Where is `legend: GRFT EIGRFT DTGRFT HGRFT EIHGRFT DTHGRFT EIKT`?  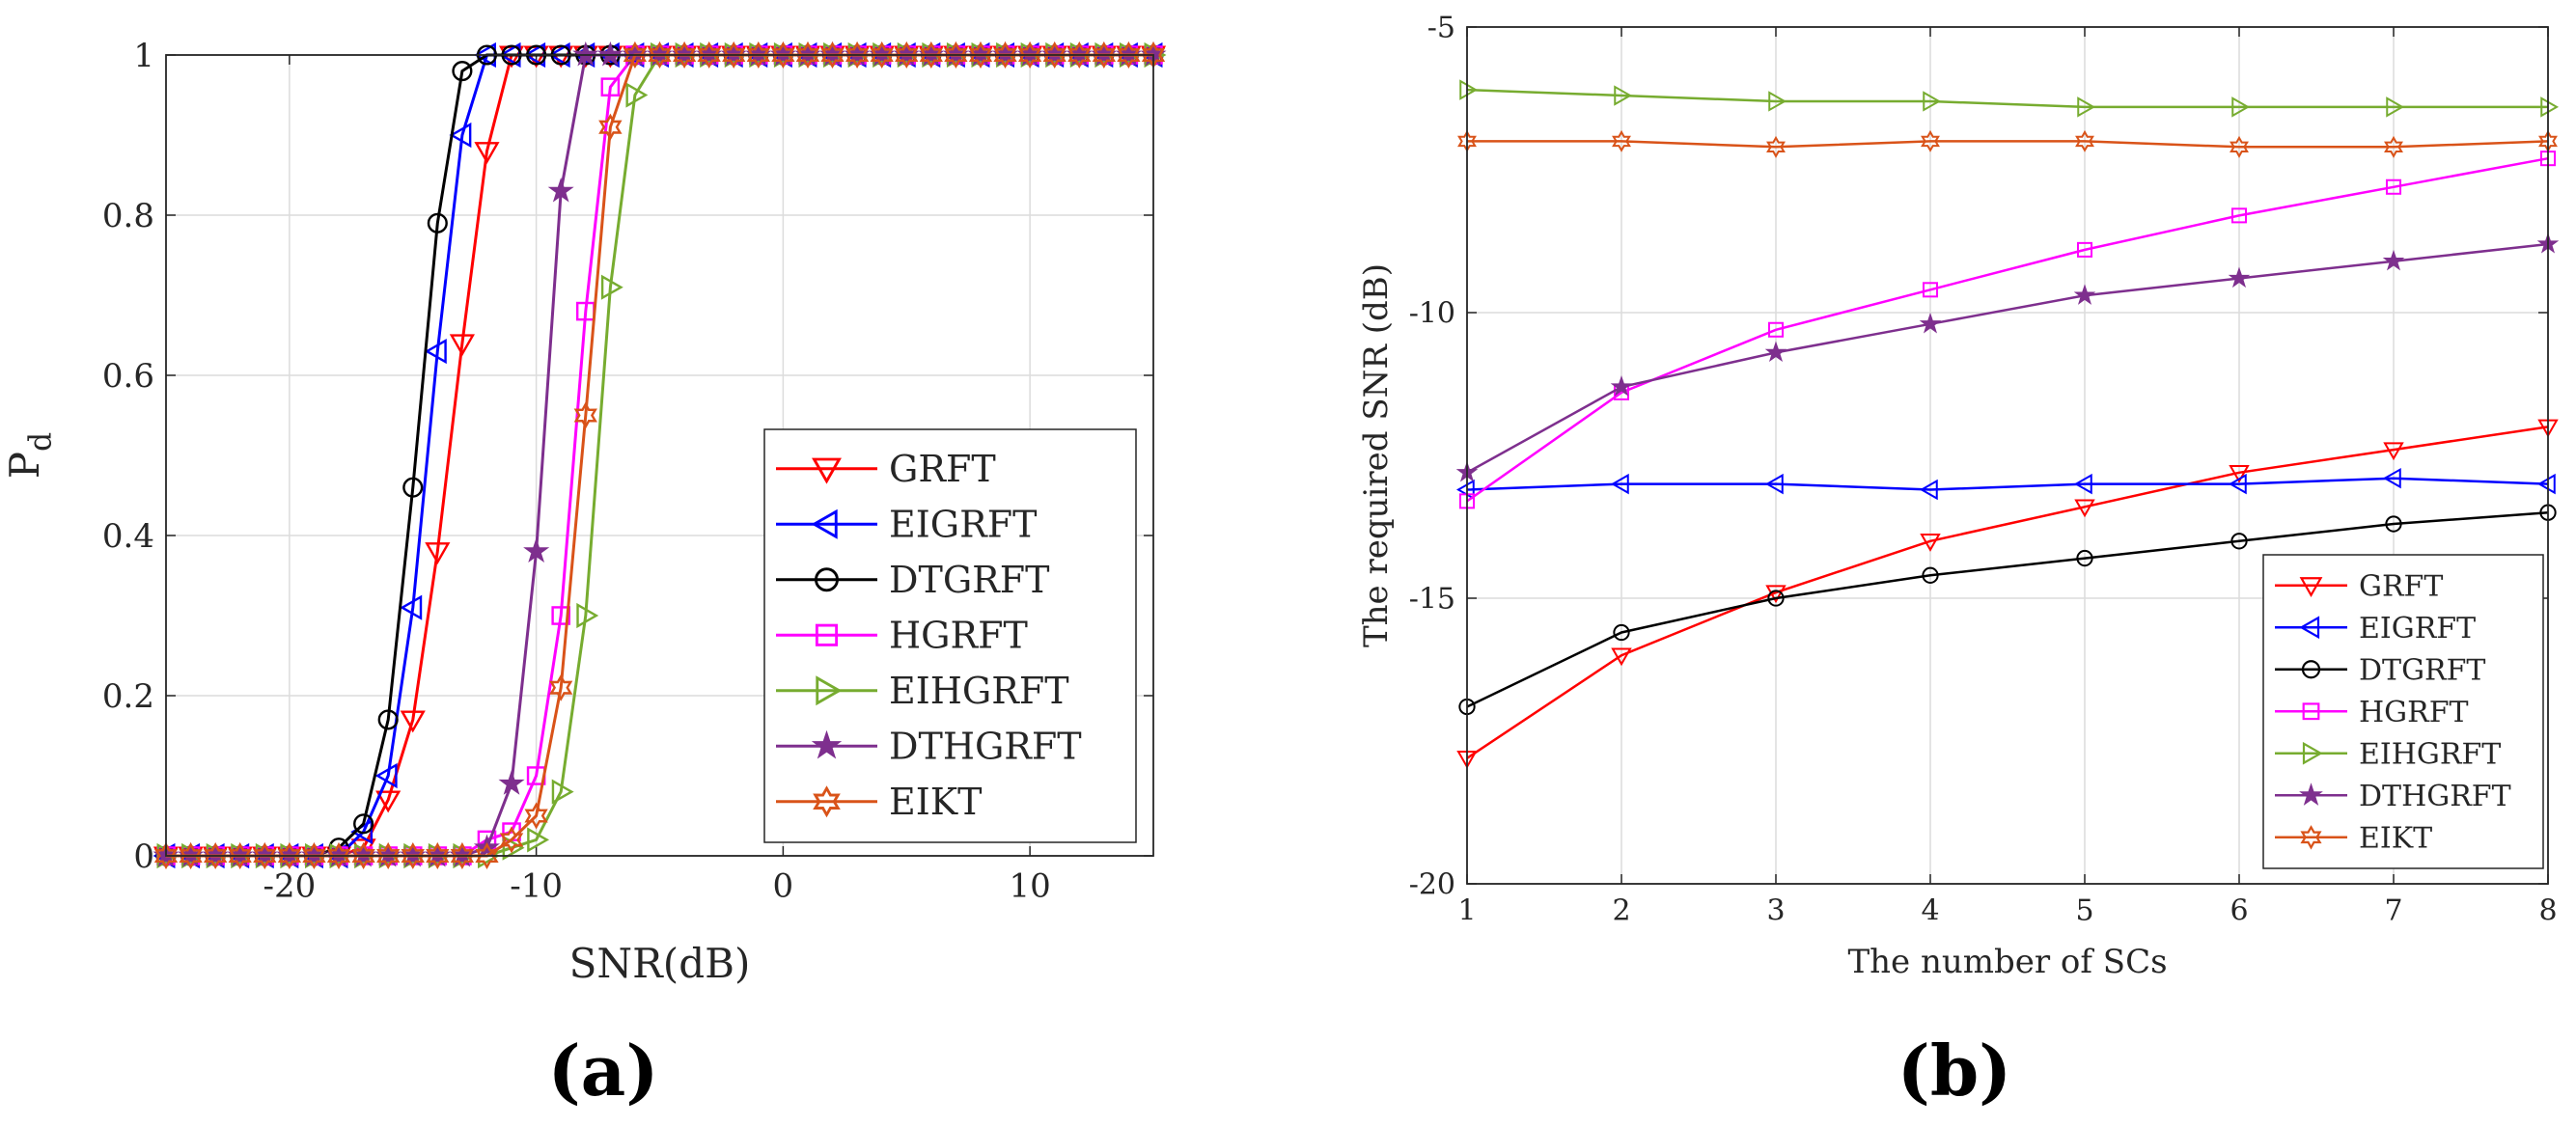
legend: GRFT EIGRFT DTGRFT HGRFT EIHGRFT DTHGRFT EIKT is located at coordinates (2403, 711).